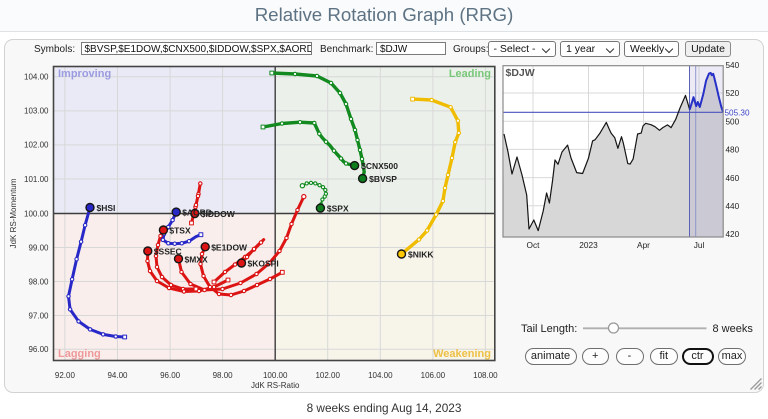 Image resolution: width=768 pixels, height=419 pixels. I want to click on svg-text: 505.30, so click(737, 113).